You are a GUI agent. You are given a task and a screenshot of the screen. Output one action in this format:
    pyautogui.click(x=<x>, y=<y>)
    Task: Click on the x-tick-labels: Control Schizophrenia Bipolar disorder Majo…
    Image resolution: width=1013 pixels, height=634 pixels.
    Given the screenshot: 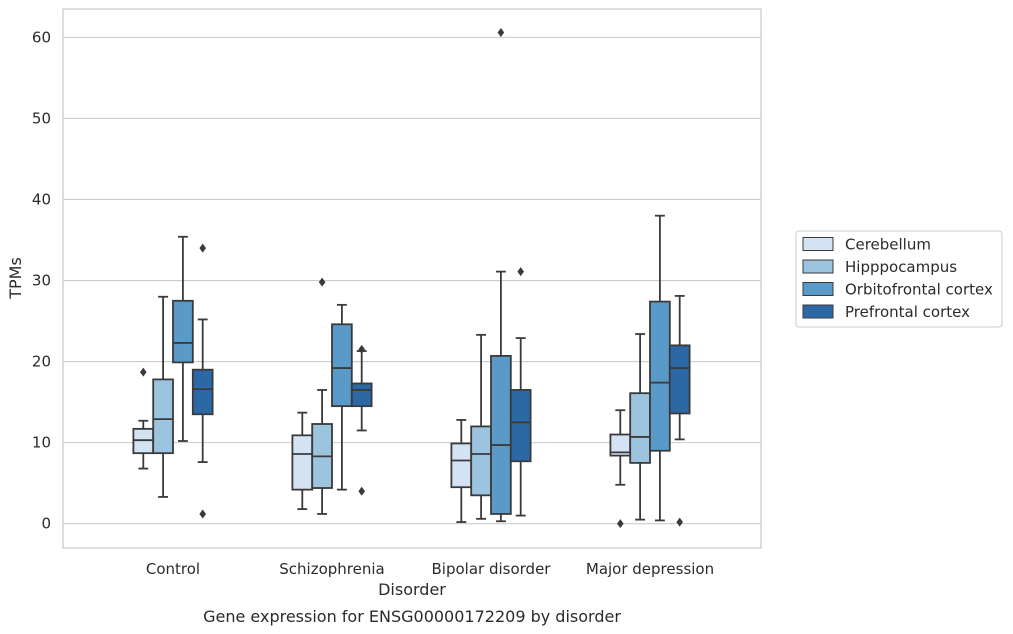 What is the action you would take?
    pyautogui.click(x=430, y=569)
    